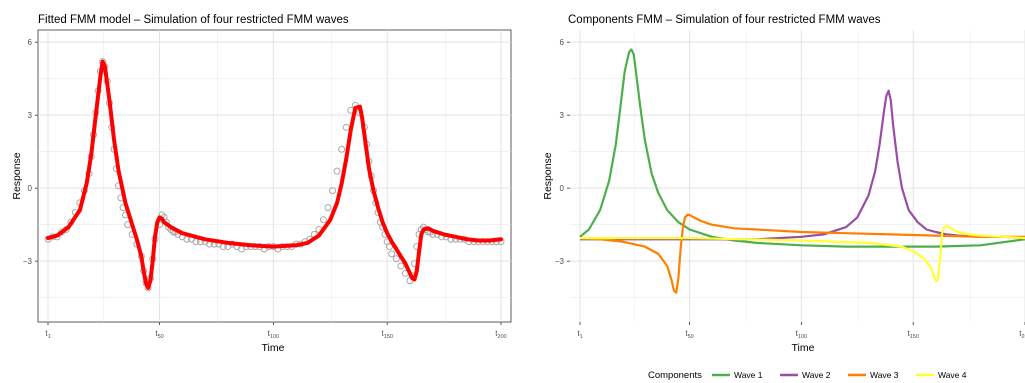  What do you see at coordinates (548, 175) in the screenshot?
I see `right-y-axis-title: Response` at bounding box center [548, 175].